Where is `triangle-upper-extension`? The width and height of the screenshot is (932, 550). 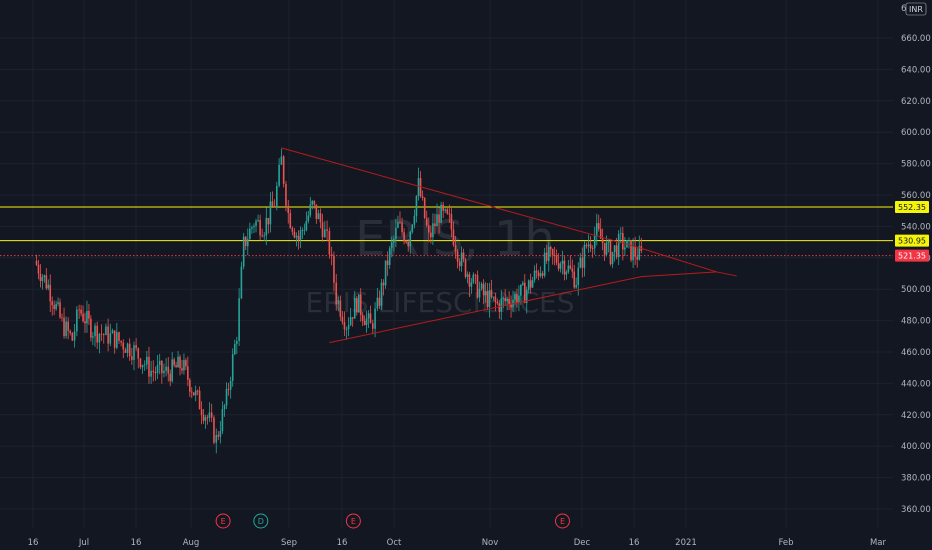 triangle-upper-extension is located at coordinates (679, 260).